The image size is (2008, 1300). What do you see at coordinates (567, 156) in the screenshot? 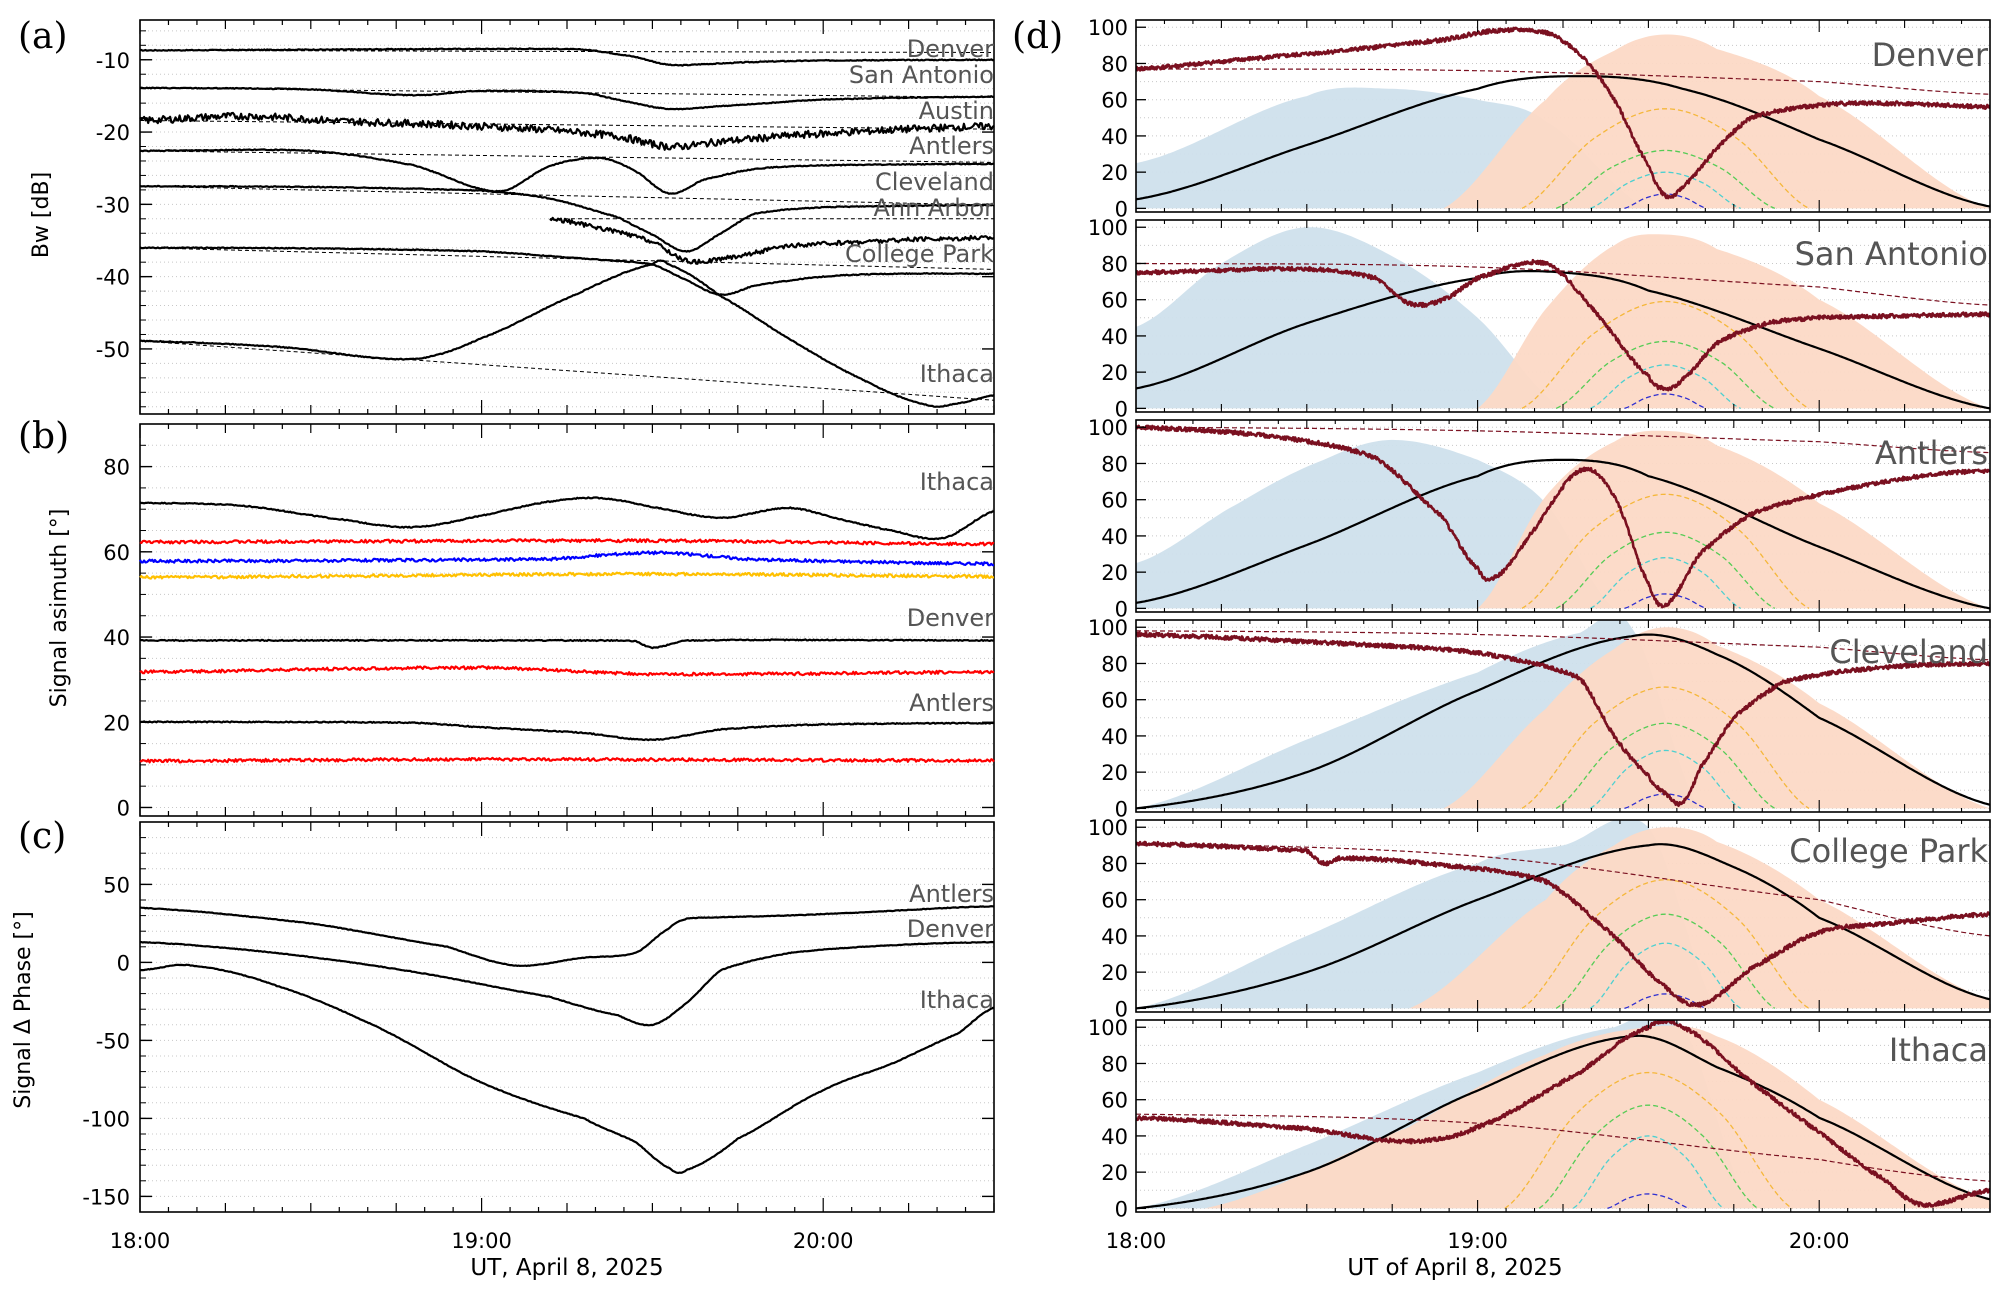
I see `reference-line-antlers` at bounding box center [567, 156].